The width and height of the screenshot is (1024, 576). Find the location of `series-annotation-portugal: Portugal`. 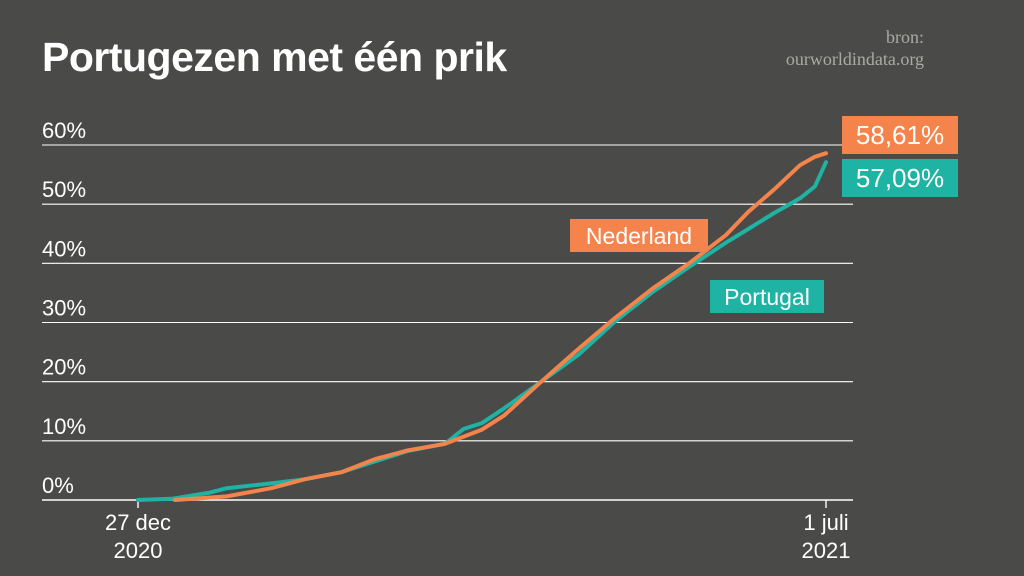

series-annotation-portugal: Portugal is located at coordinates (767, 297).